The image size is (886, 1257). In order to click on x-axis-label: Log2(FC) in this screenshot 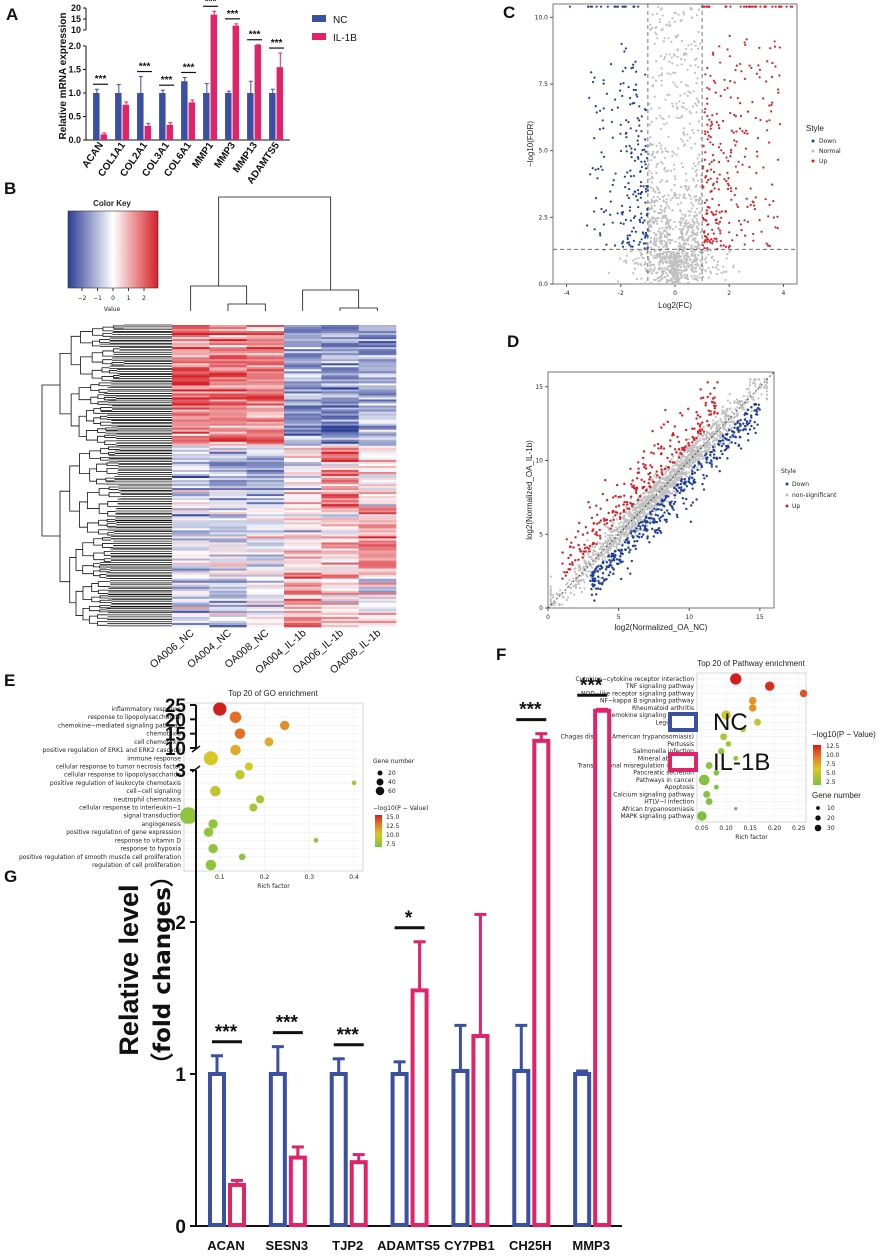, I will do `click(675, 305)`.